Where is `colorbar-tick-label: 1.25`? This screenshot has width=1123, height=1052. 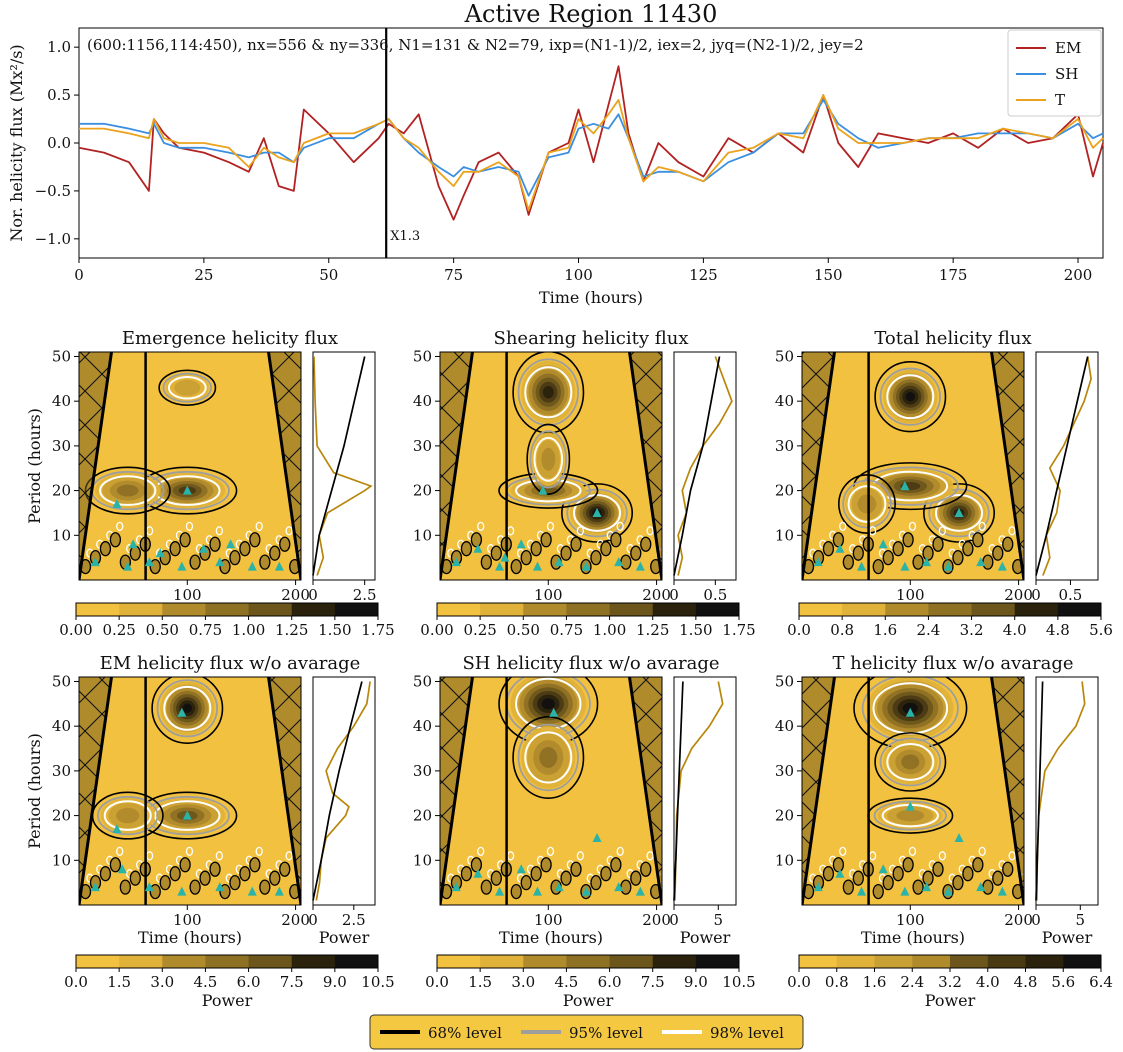
colorbar-tick-label: 1.25 is located at coordinates (291, 630).